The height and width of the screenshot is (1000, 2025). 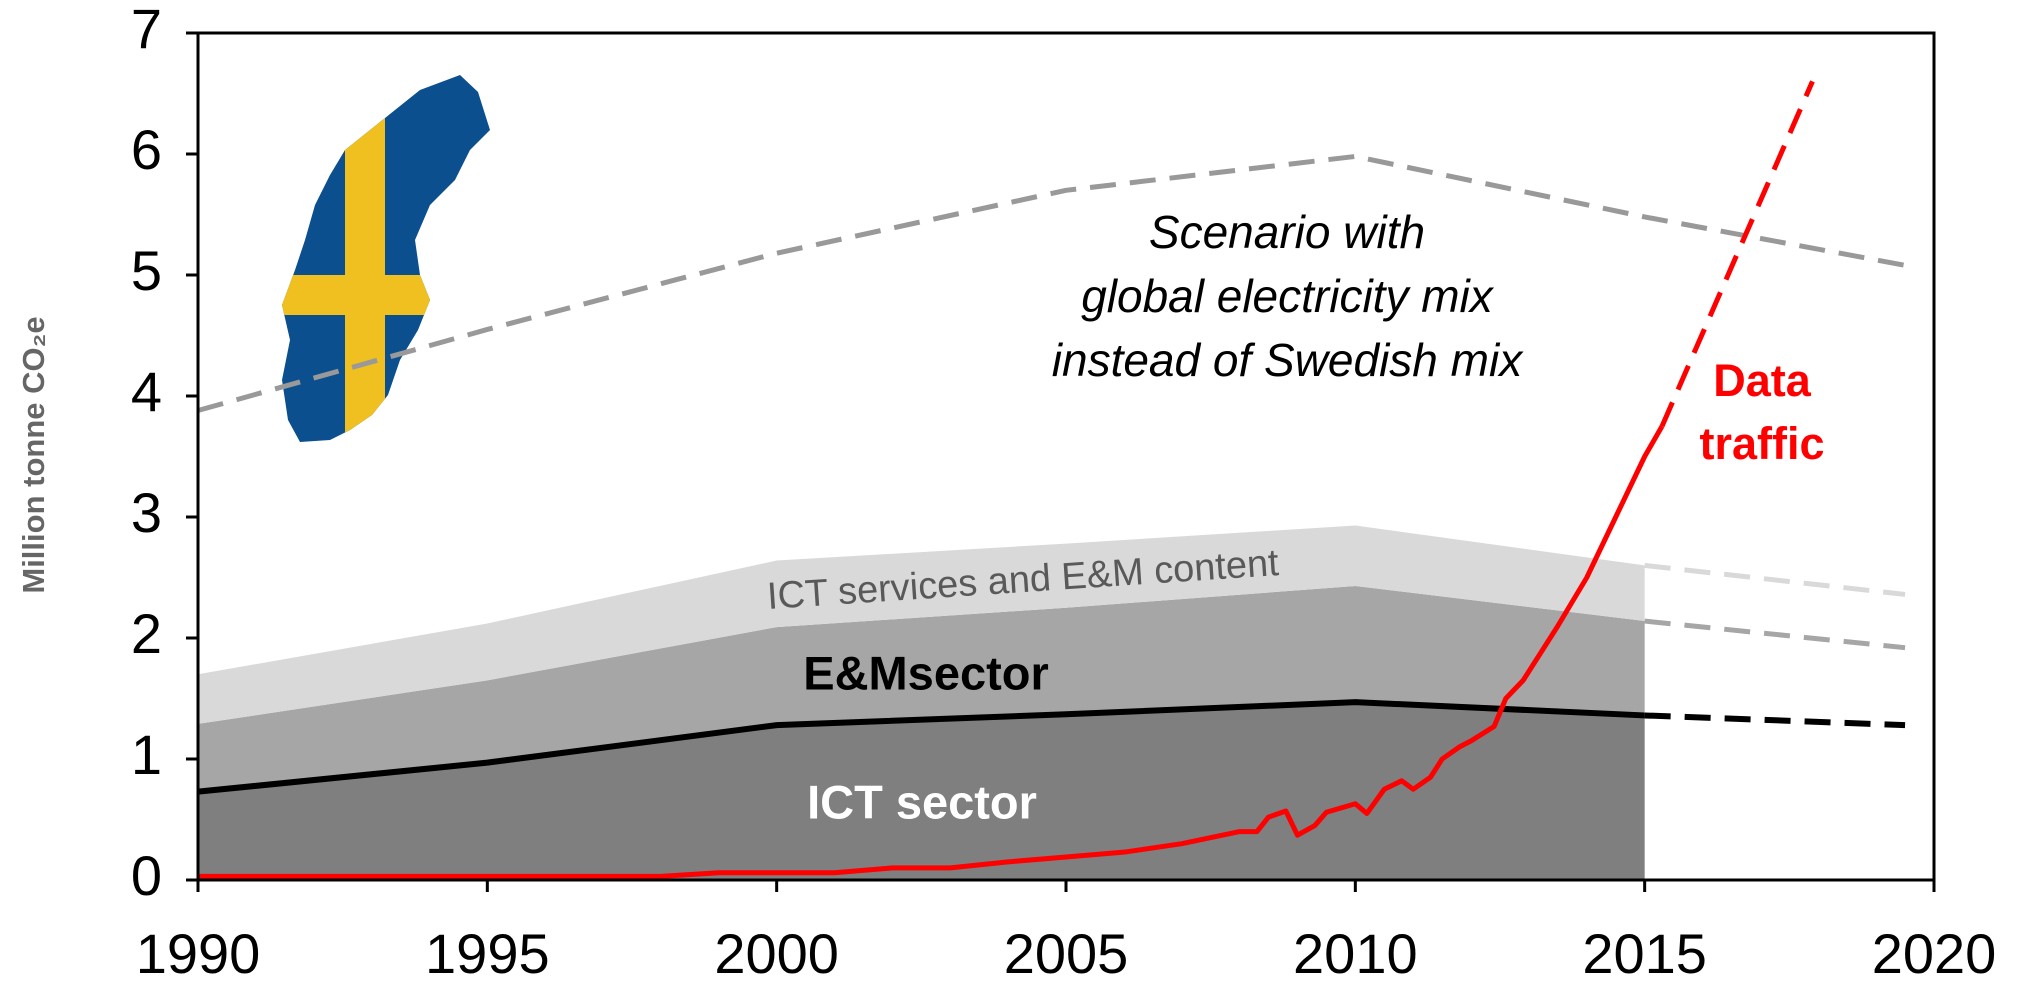 I want to click on x-tick-label: 1995, so click(x=487, y=953).